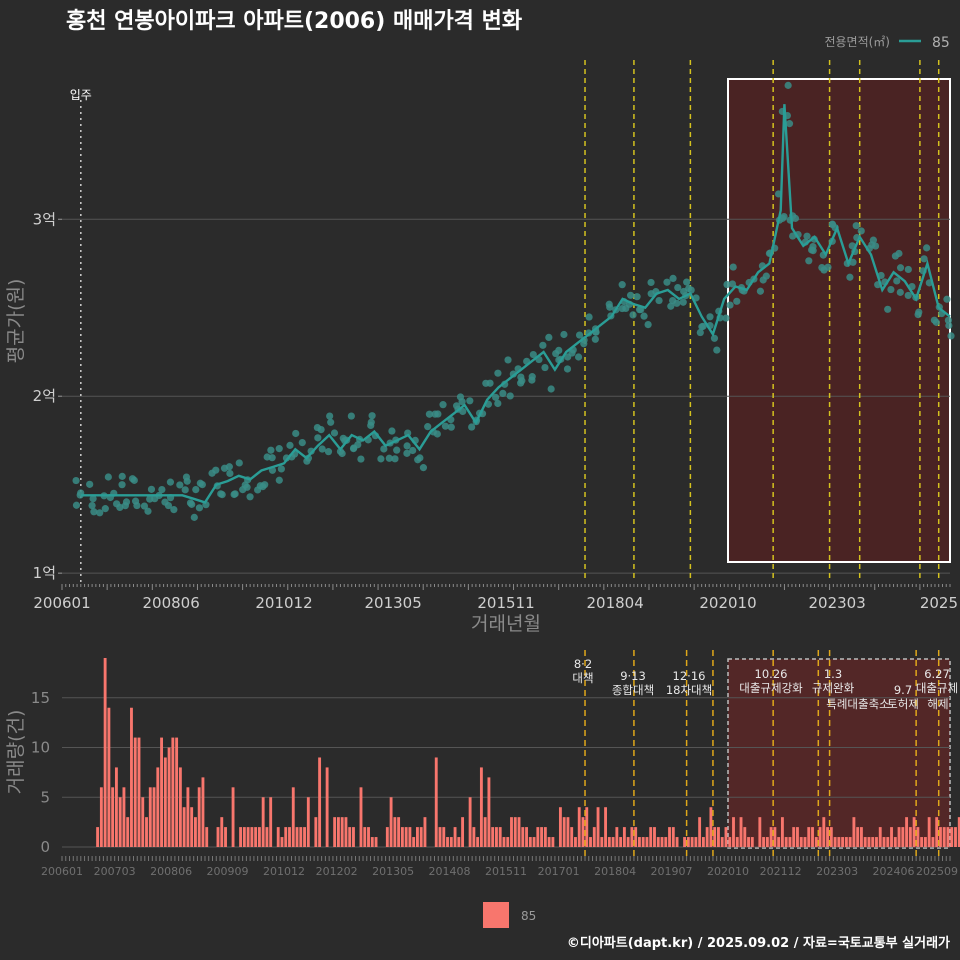  Describe the element at coordinates (283, 603) in the screenshot. I see `x-tick-label: 201012` at that location.